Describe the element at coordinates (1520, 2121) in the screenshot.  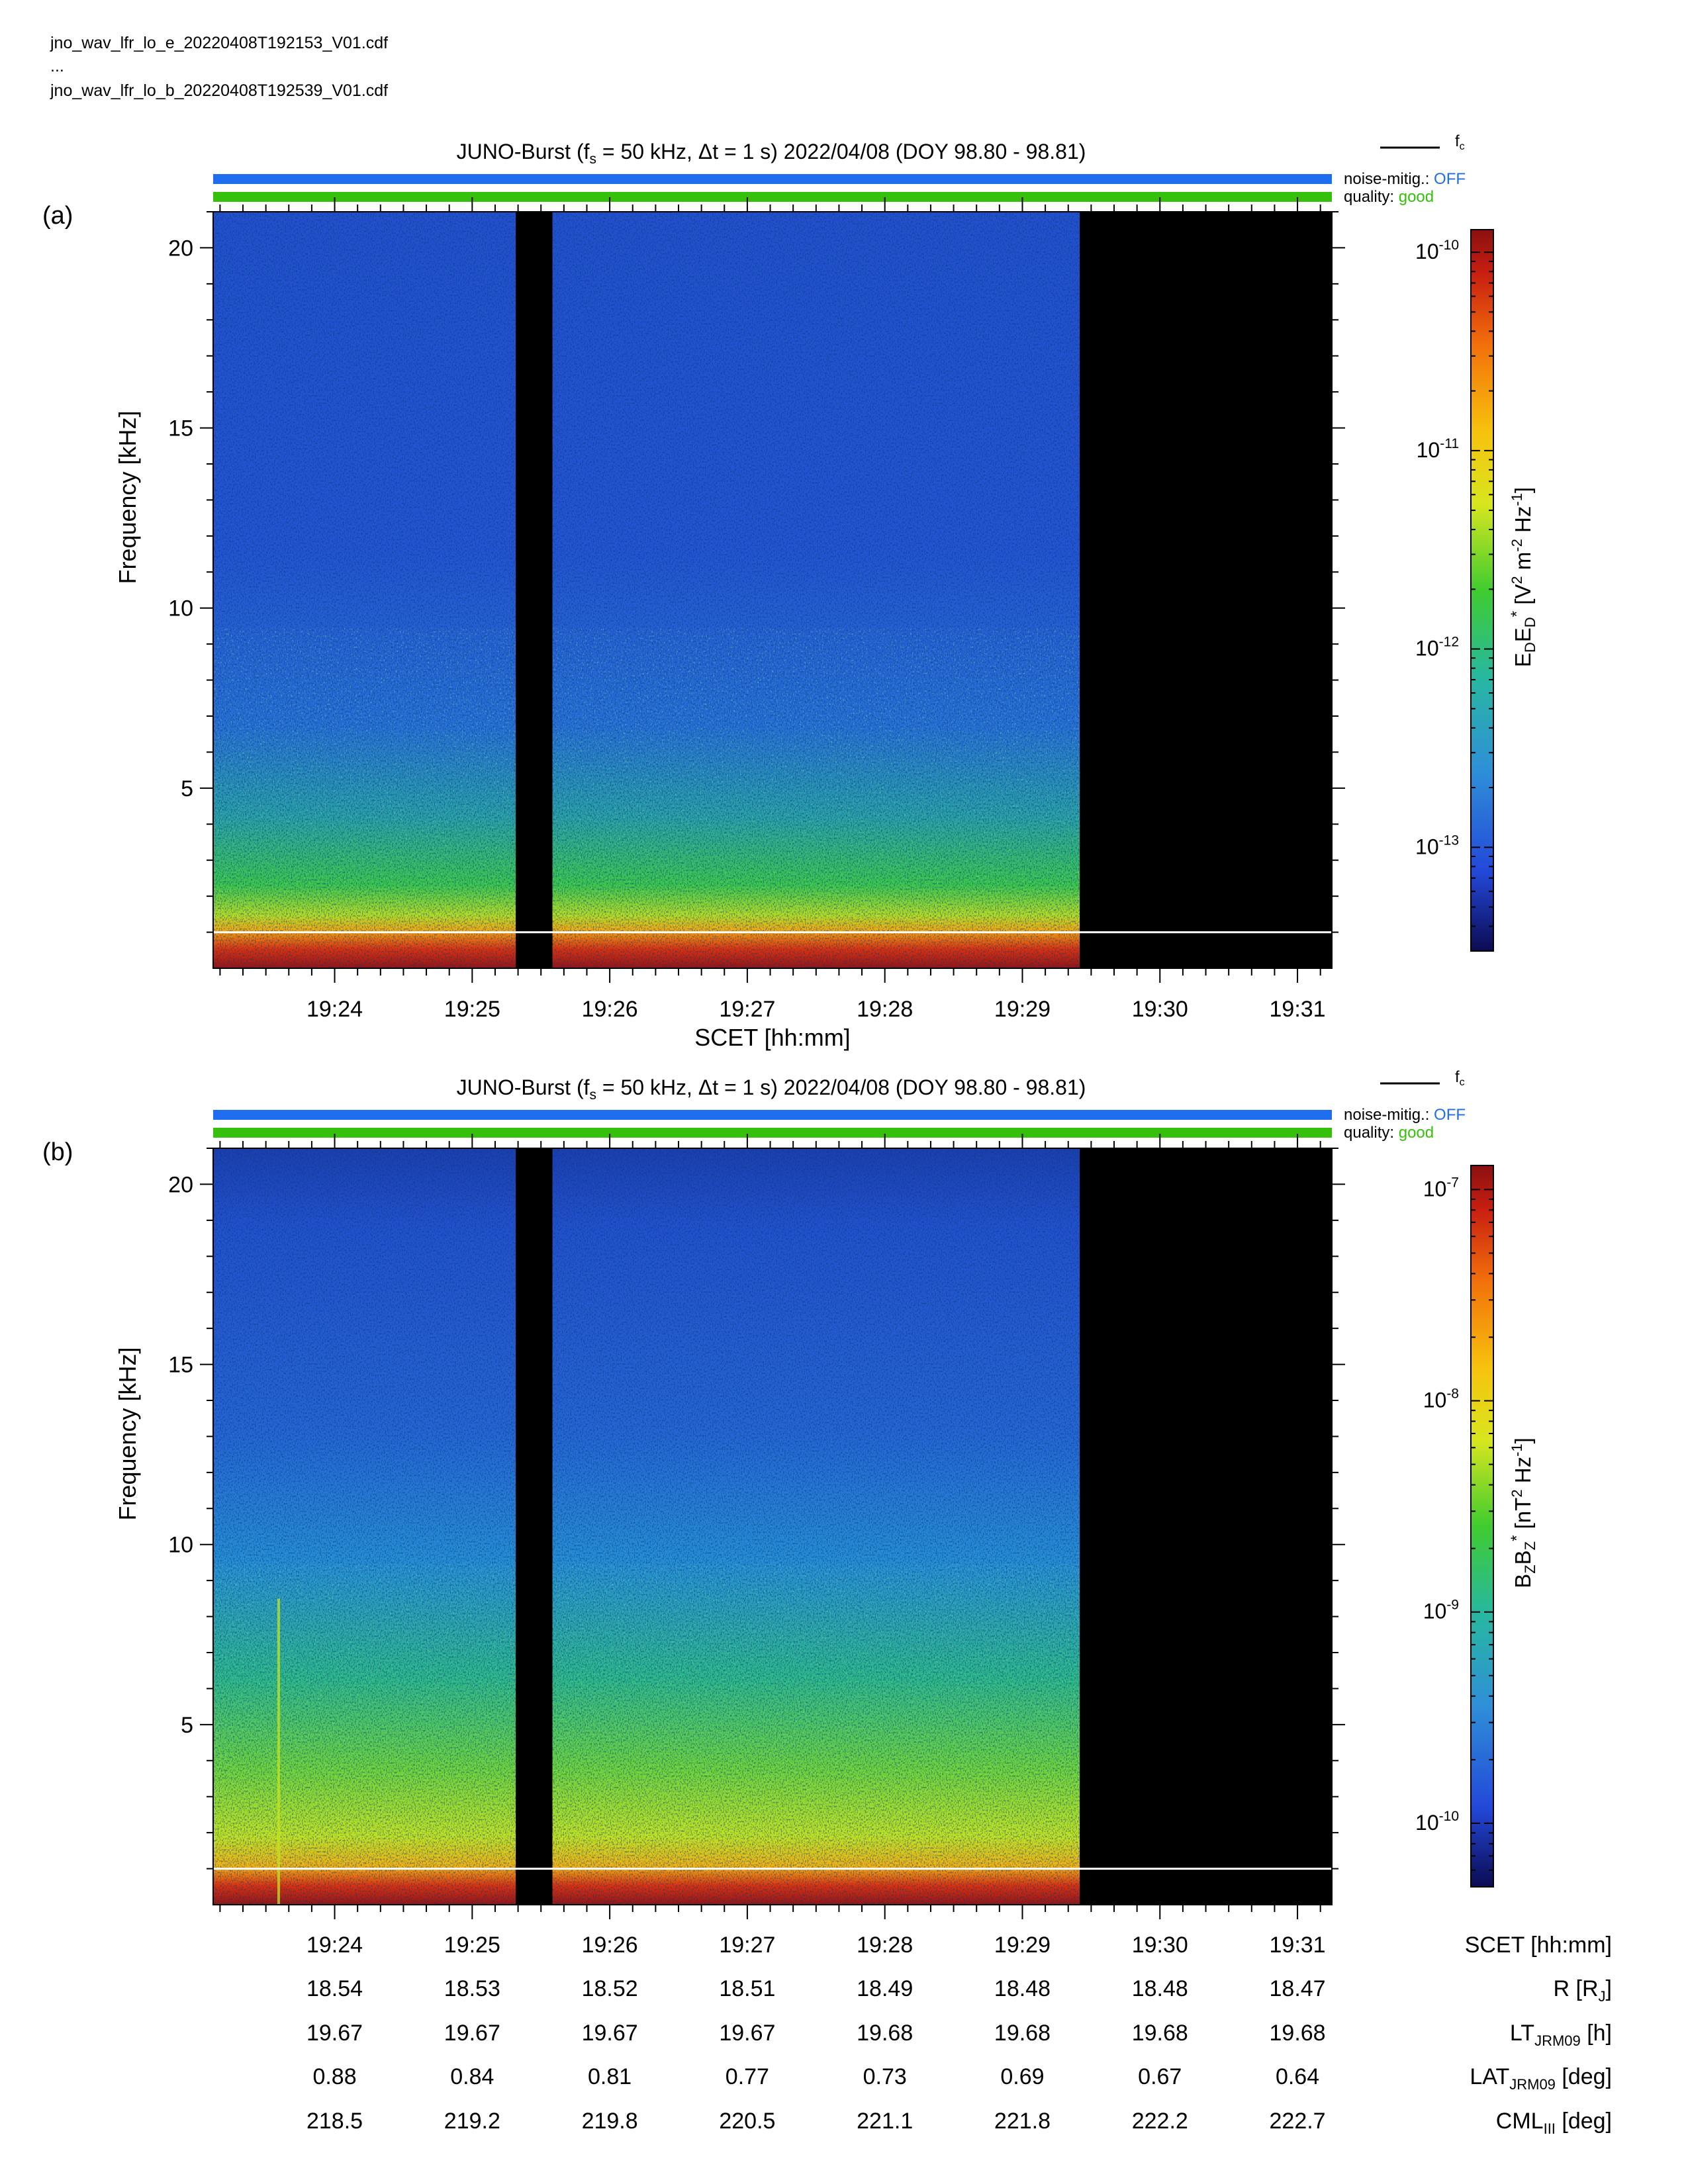
I see `ephemeris-label-main: CML` at that location.